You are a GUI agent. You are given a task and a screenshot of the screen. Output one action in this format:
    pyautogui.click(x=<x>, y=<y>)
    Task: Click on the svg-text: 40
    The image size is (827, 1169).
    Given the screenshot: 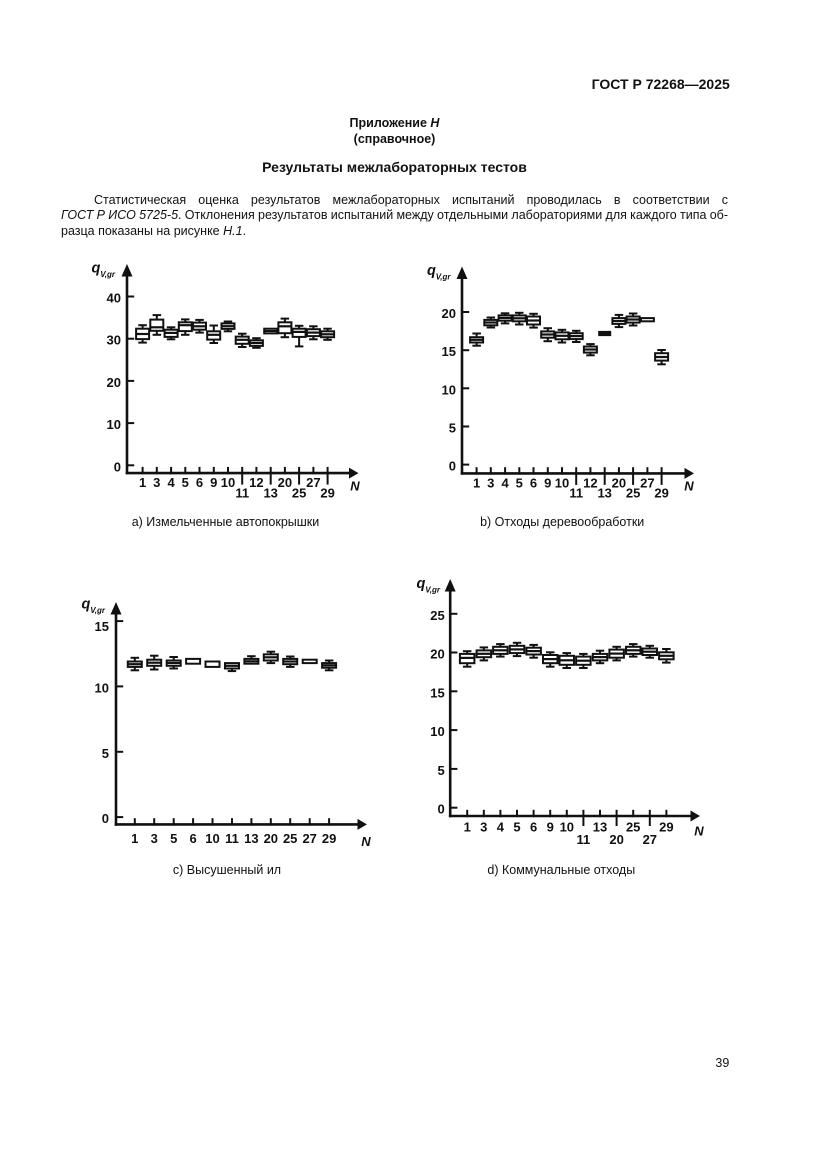 What is the action you would take?
    pyautogui.click(x=114, y=298)
    